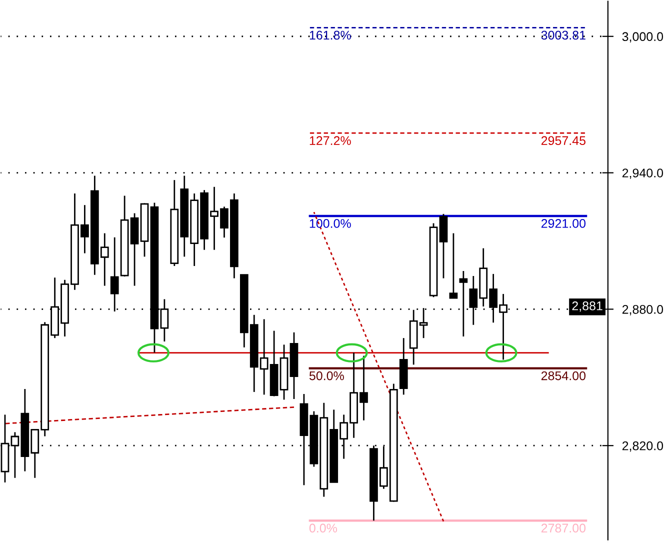  What do you see at coordinates (563, 223) in the screenshot?
I see `ref-line-label: 2921.00` at bounding box center [563, 223].